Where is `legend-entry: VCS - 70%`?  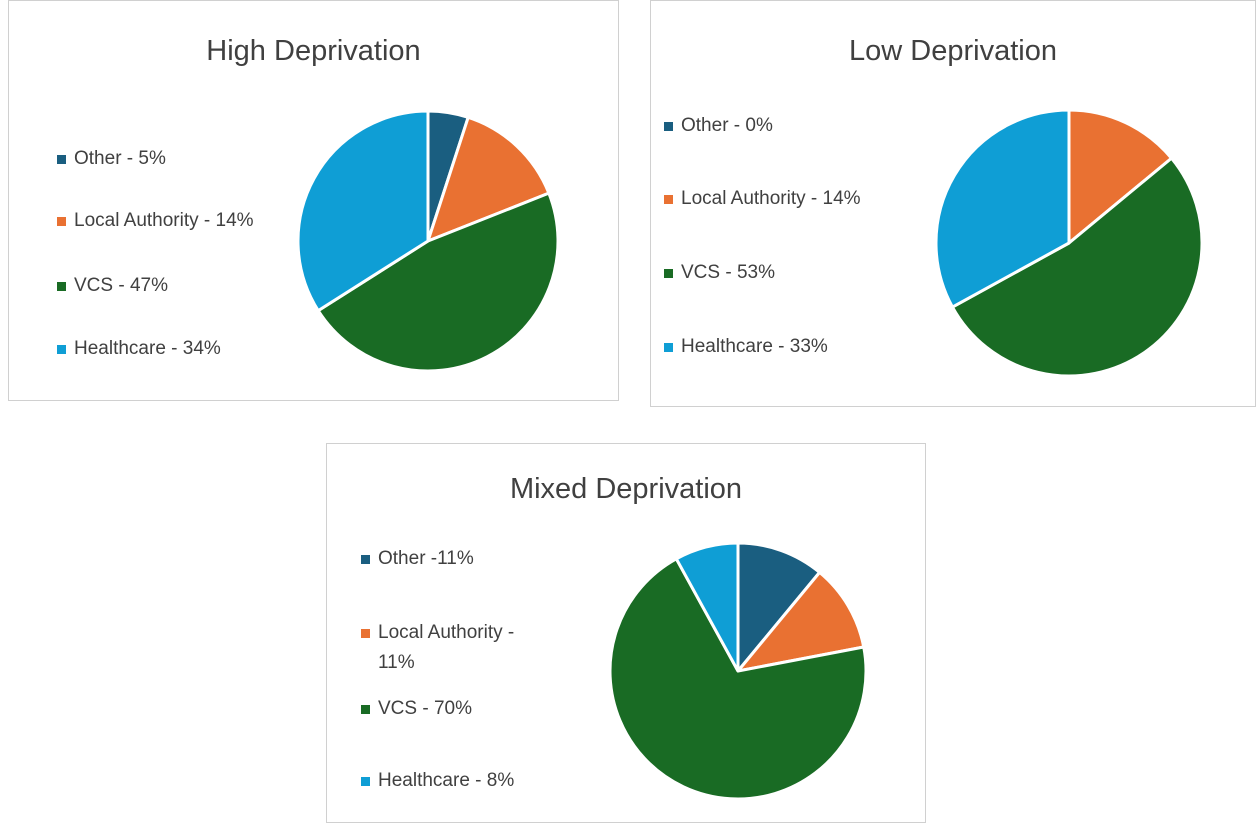
legend-entry: VCS - 70% is located at coordinates (457, 709).